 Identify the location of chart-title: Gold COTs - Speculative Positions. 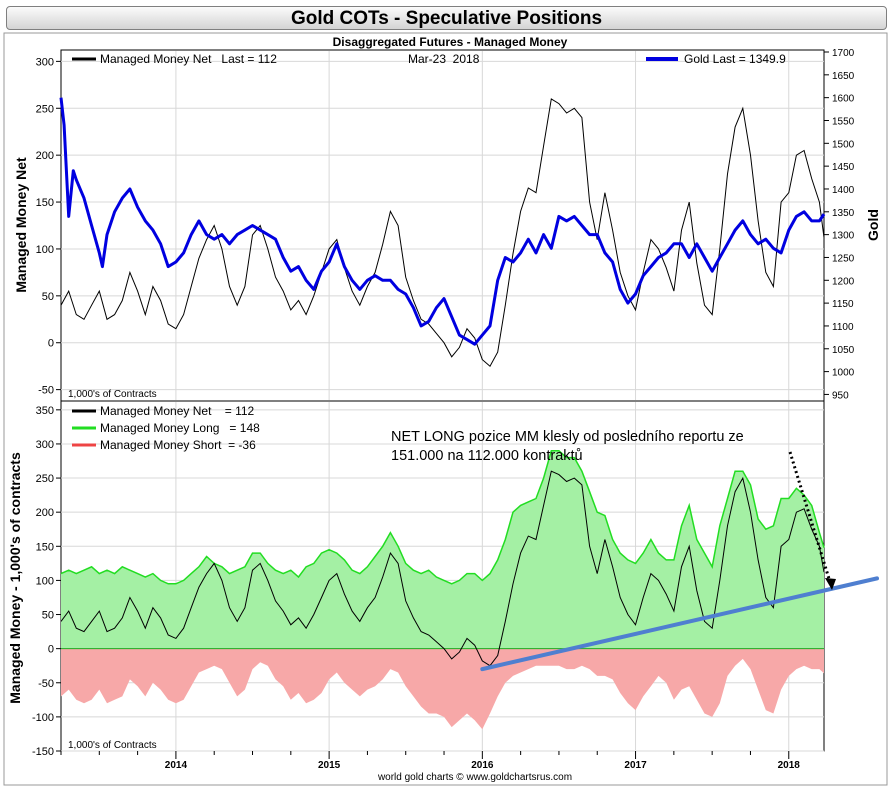
(446, 18).